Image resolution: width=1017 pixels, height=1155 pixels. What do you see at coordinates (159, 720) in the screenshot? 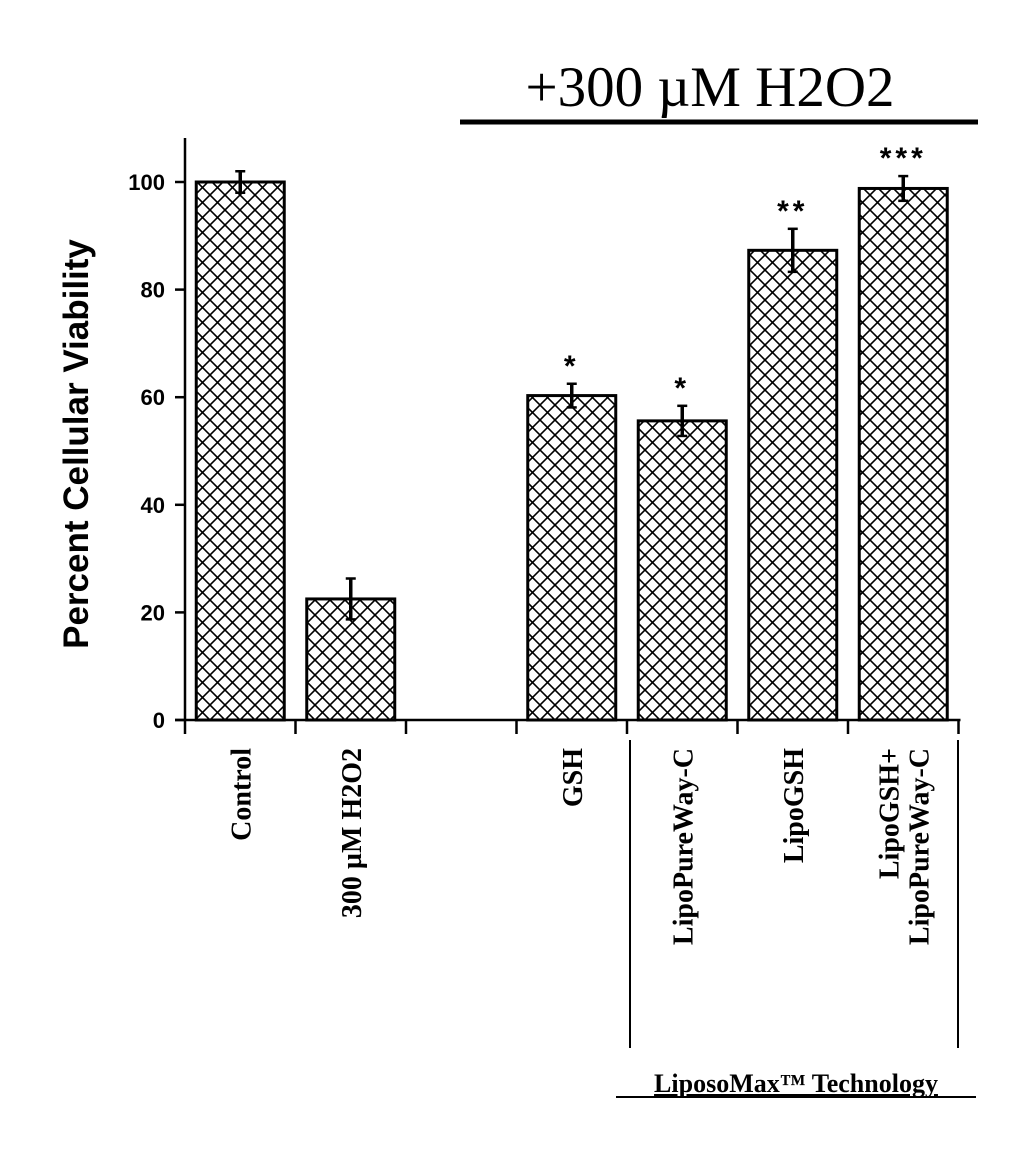
I see `y-tick-label: 0` at bounding box center [159, 720].